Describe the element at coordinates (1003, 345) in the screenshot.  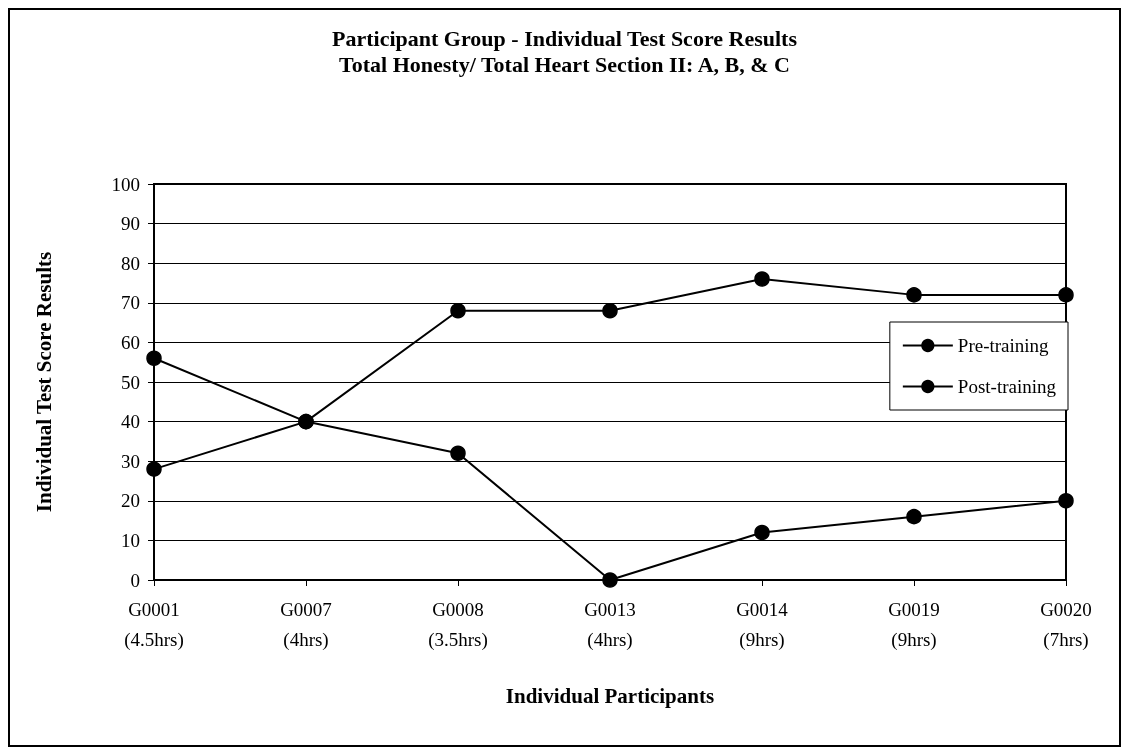
I see `legend-label: Pre-training` at that location.